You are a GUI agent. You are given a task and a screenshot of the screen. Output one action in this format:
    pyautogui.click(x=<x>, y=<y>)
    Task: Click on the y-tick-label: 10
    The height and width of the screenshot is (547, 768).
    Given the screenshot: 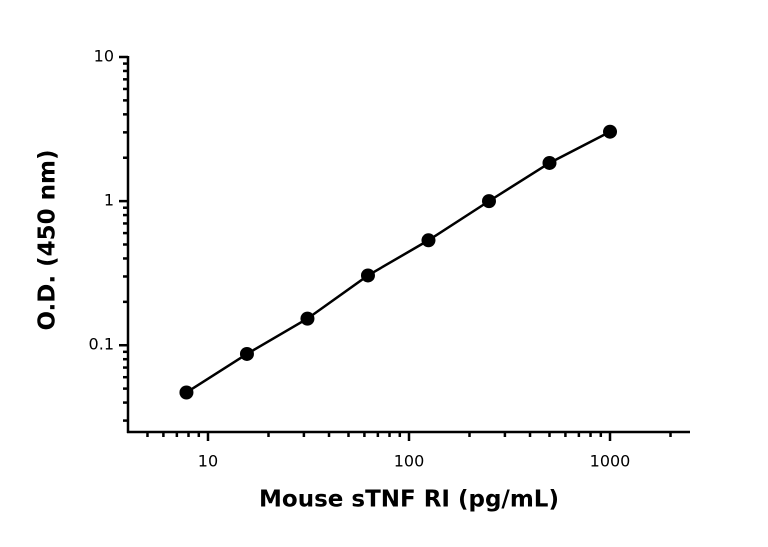 What is the action you would take?
    pyautogui.click(x=104, y=56)
    